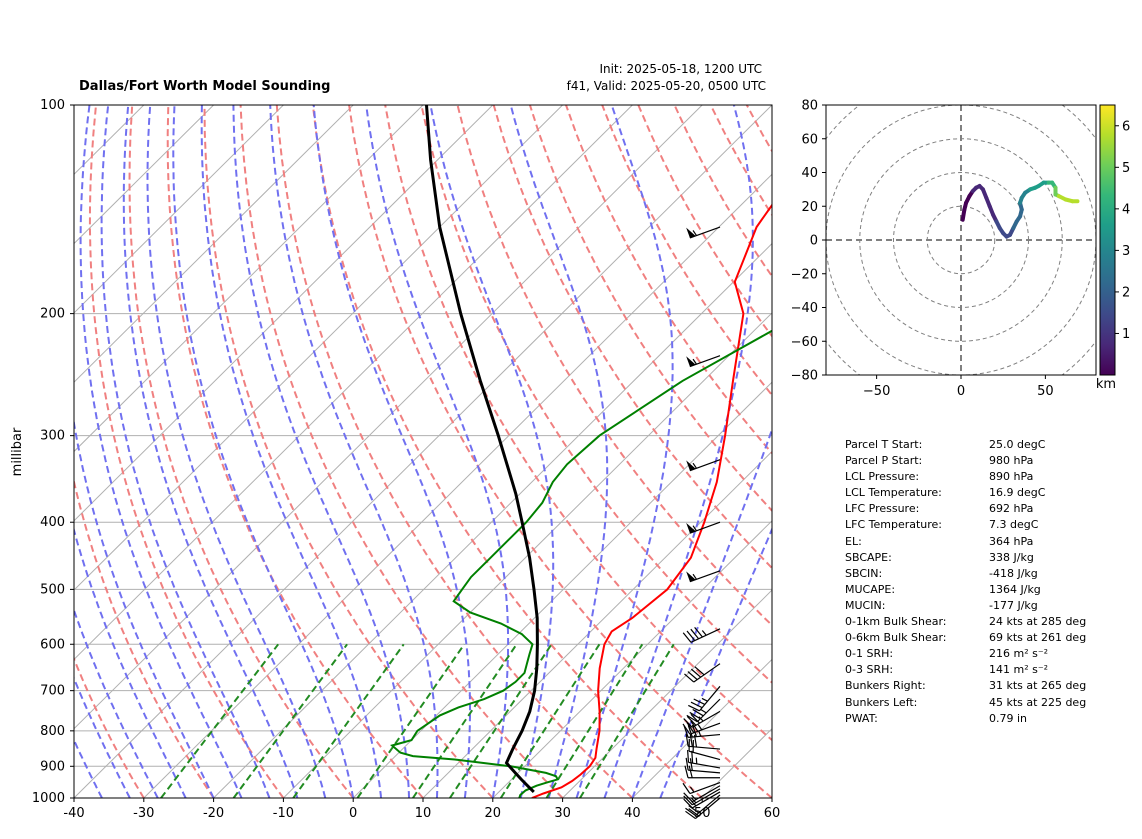  I want to click on y-tick-label: 600, so click(52, 644).